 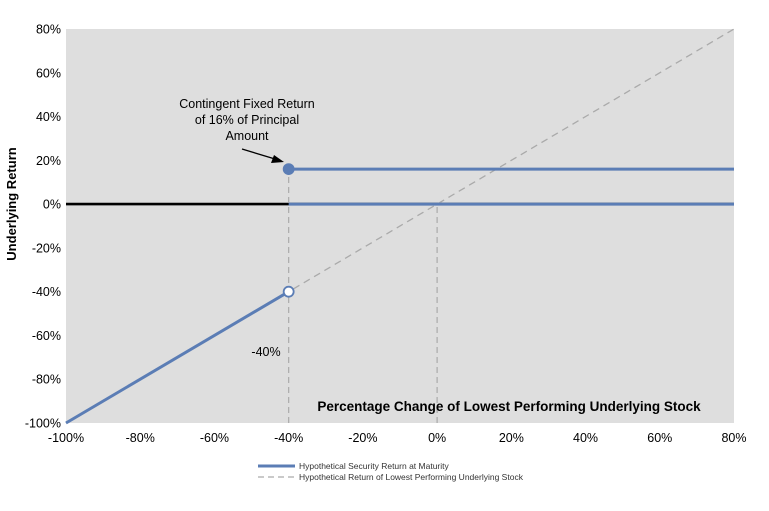 What do you see at coordinates (140, 438) in the screenshot?
I see `x-tick-label: -80%` at bounding box center [140, 438].